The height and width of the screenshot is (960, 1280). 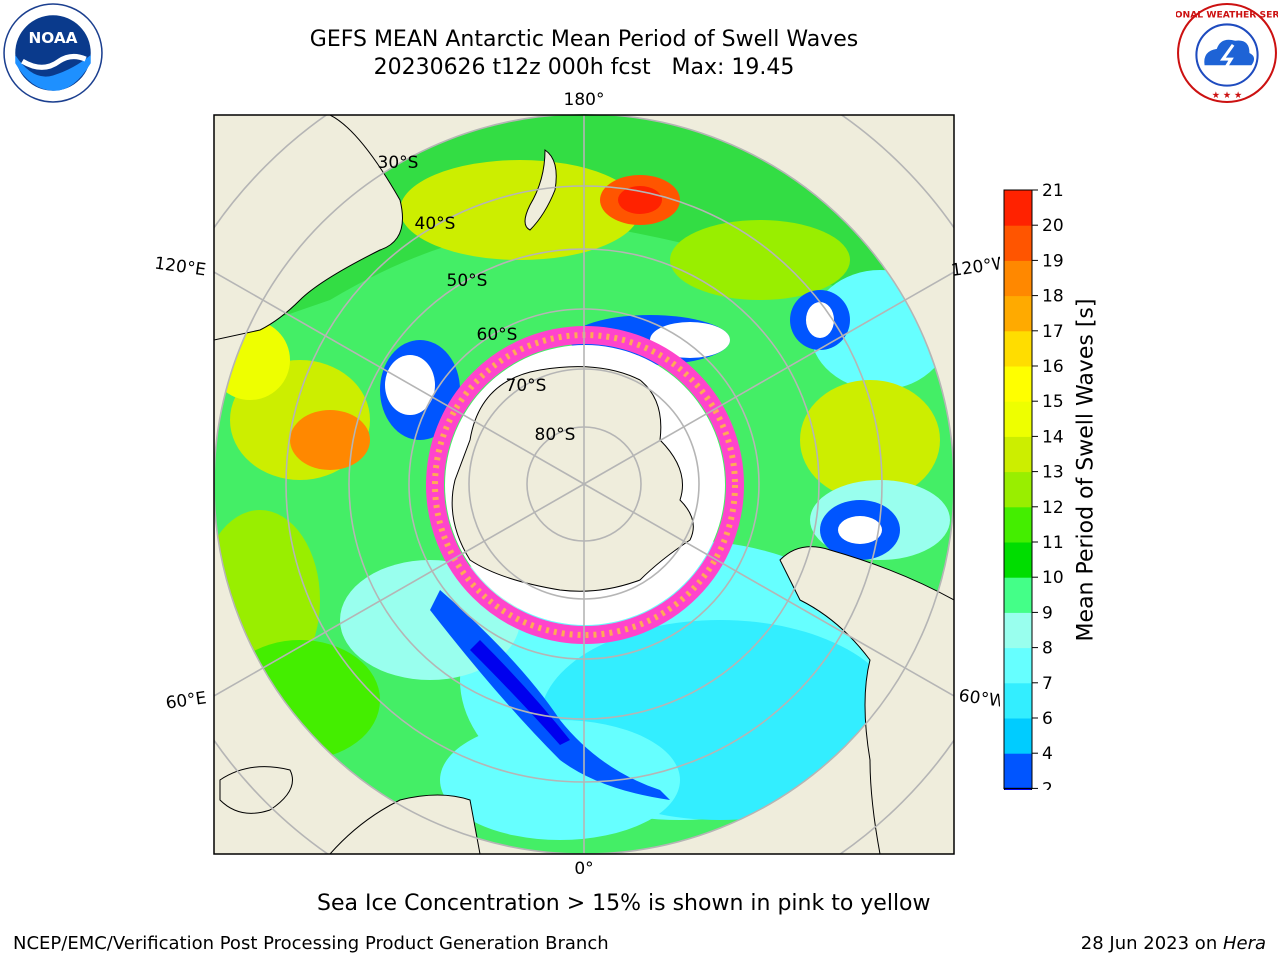 I want to click on colorbar-tick-label: 7, so click(x=1047, y=684).